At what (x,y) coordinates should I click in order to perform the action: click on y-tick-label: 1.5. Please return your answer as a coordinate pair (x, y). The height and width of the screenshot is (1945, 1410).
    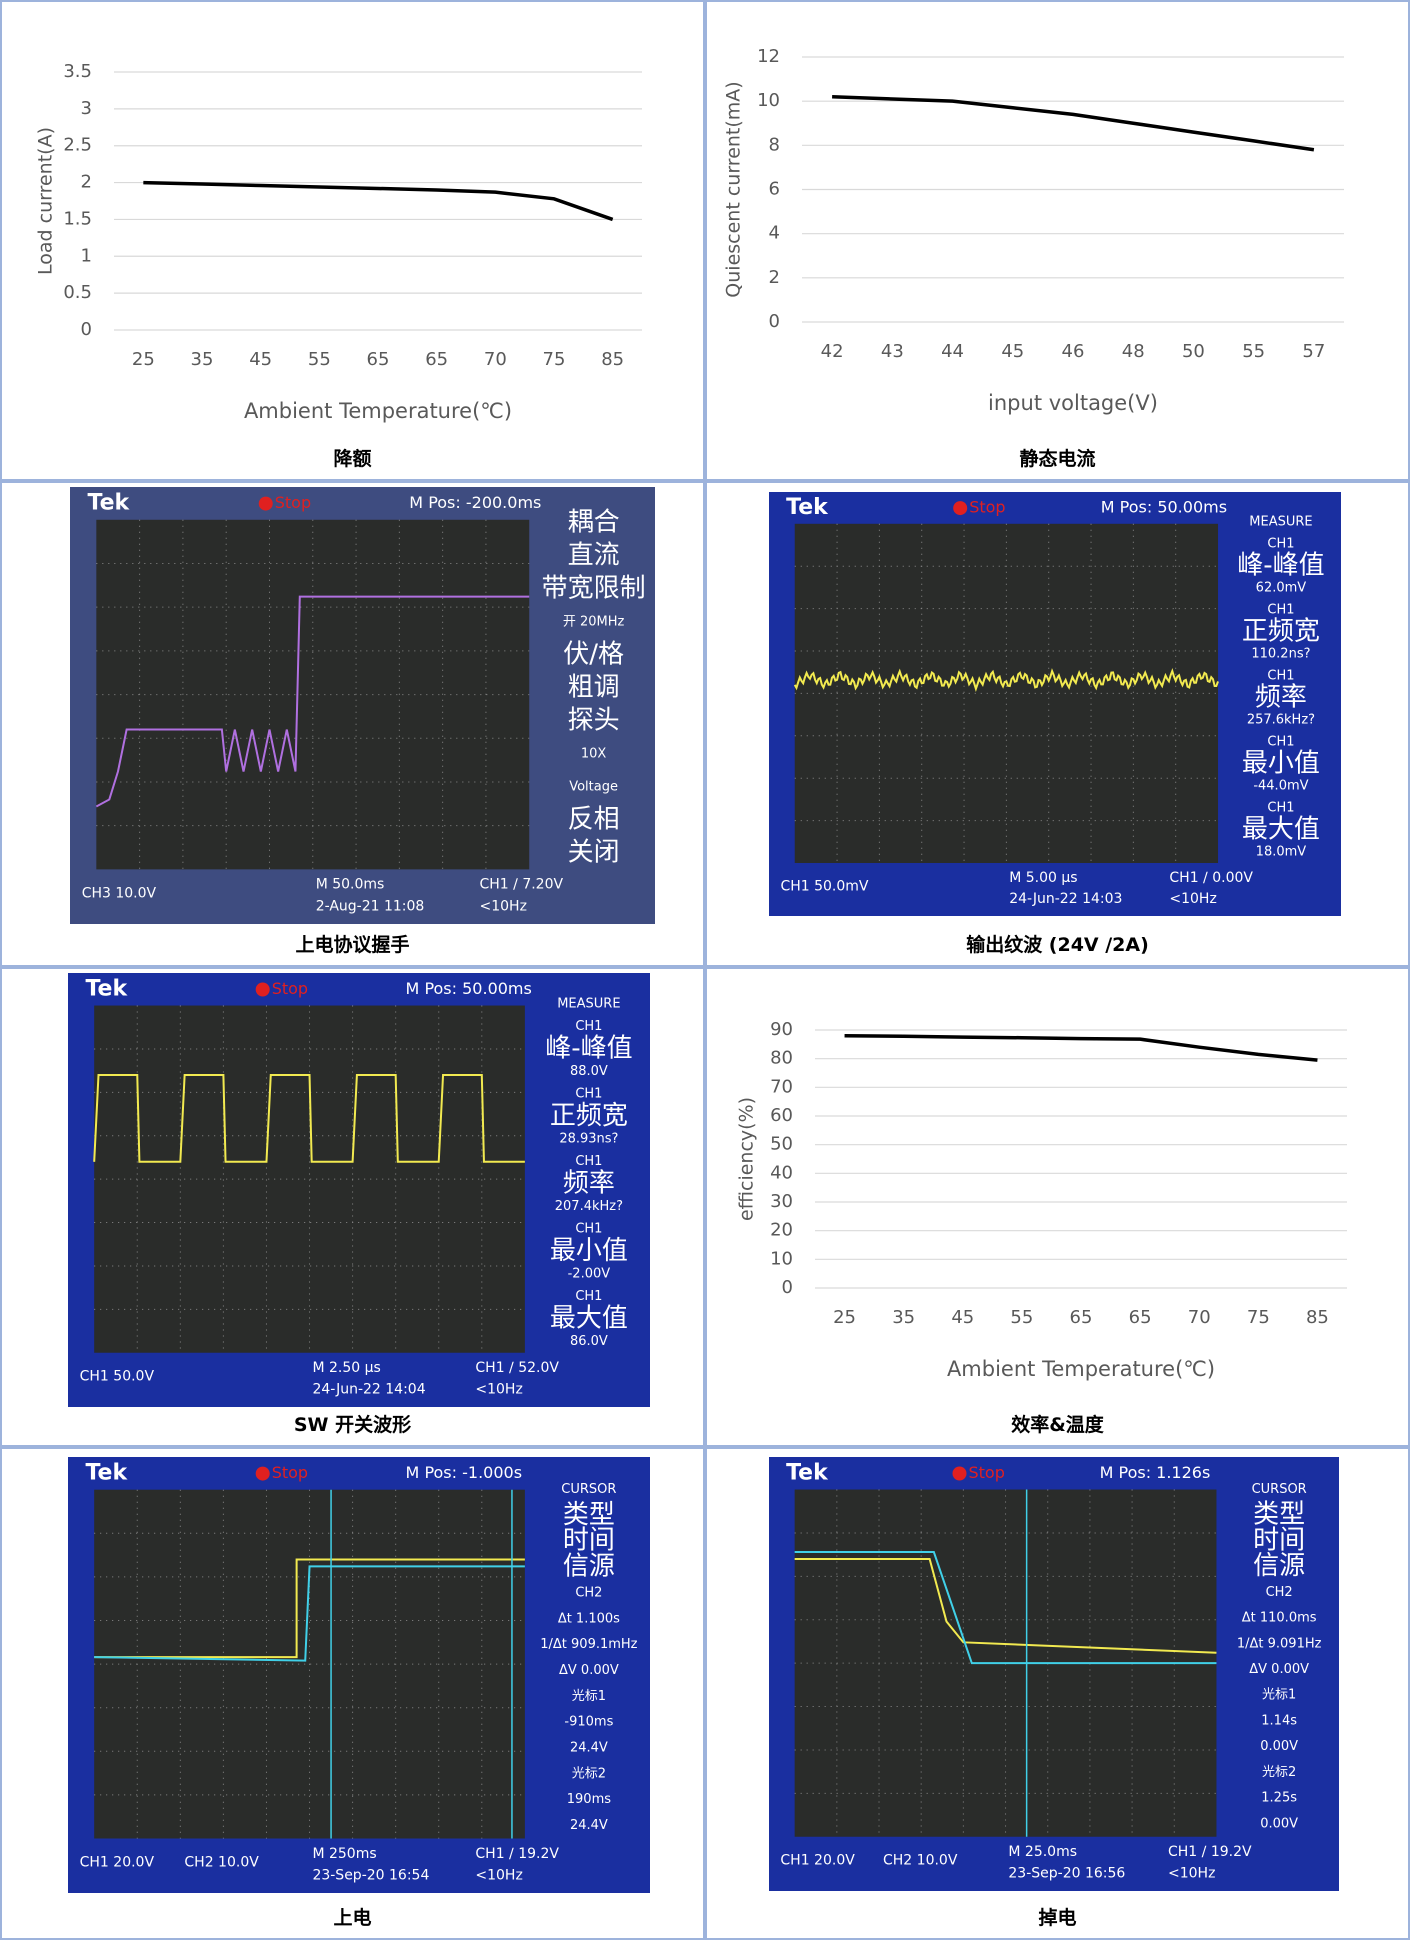
    Looking at the image, I should click on (77, 218).